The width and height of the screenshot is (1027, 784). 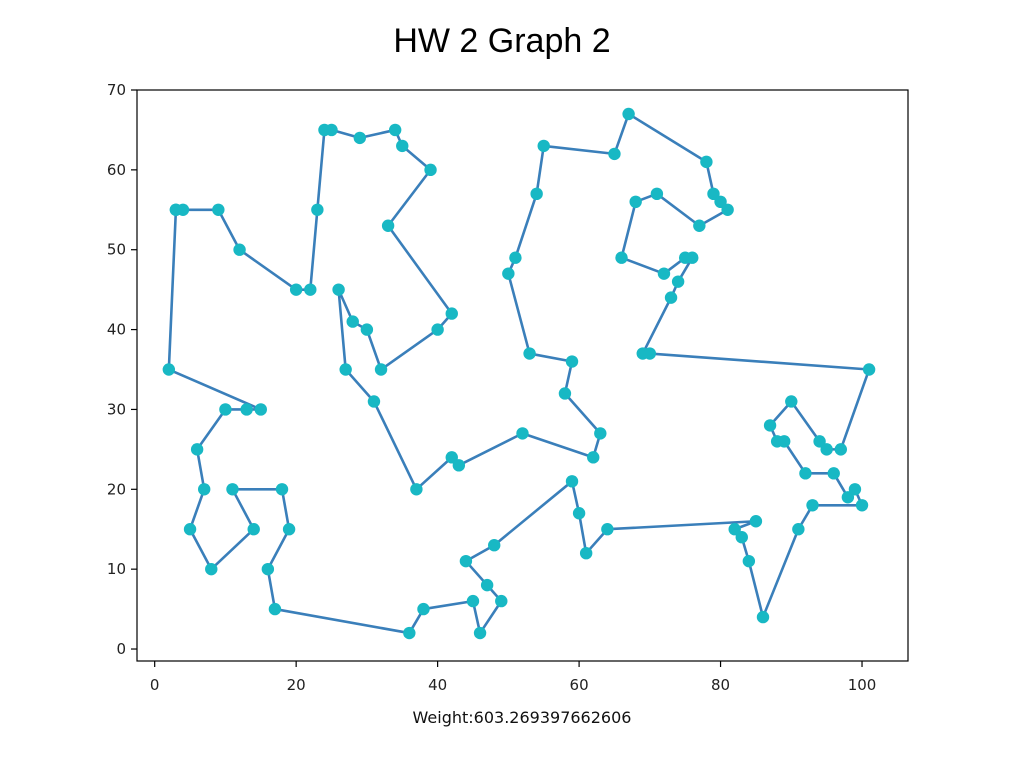 I want to click on x-tick-label: 20, so click(x=296, y=685).